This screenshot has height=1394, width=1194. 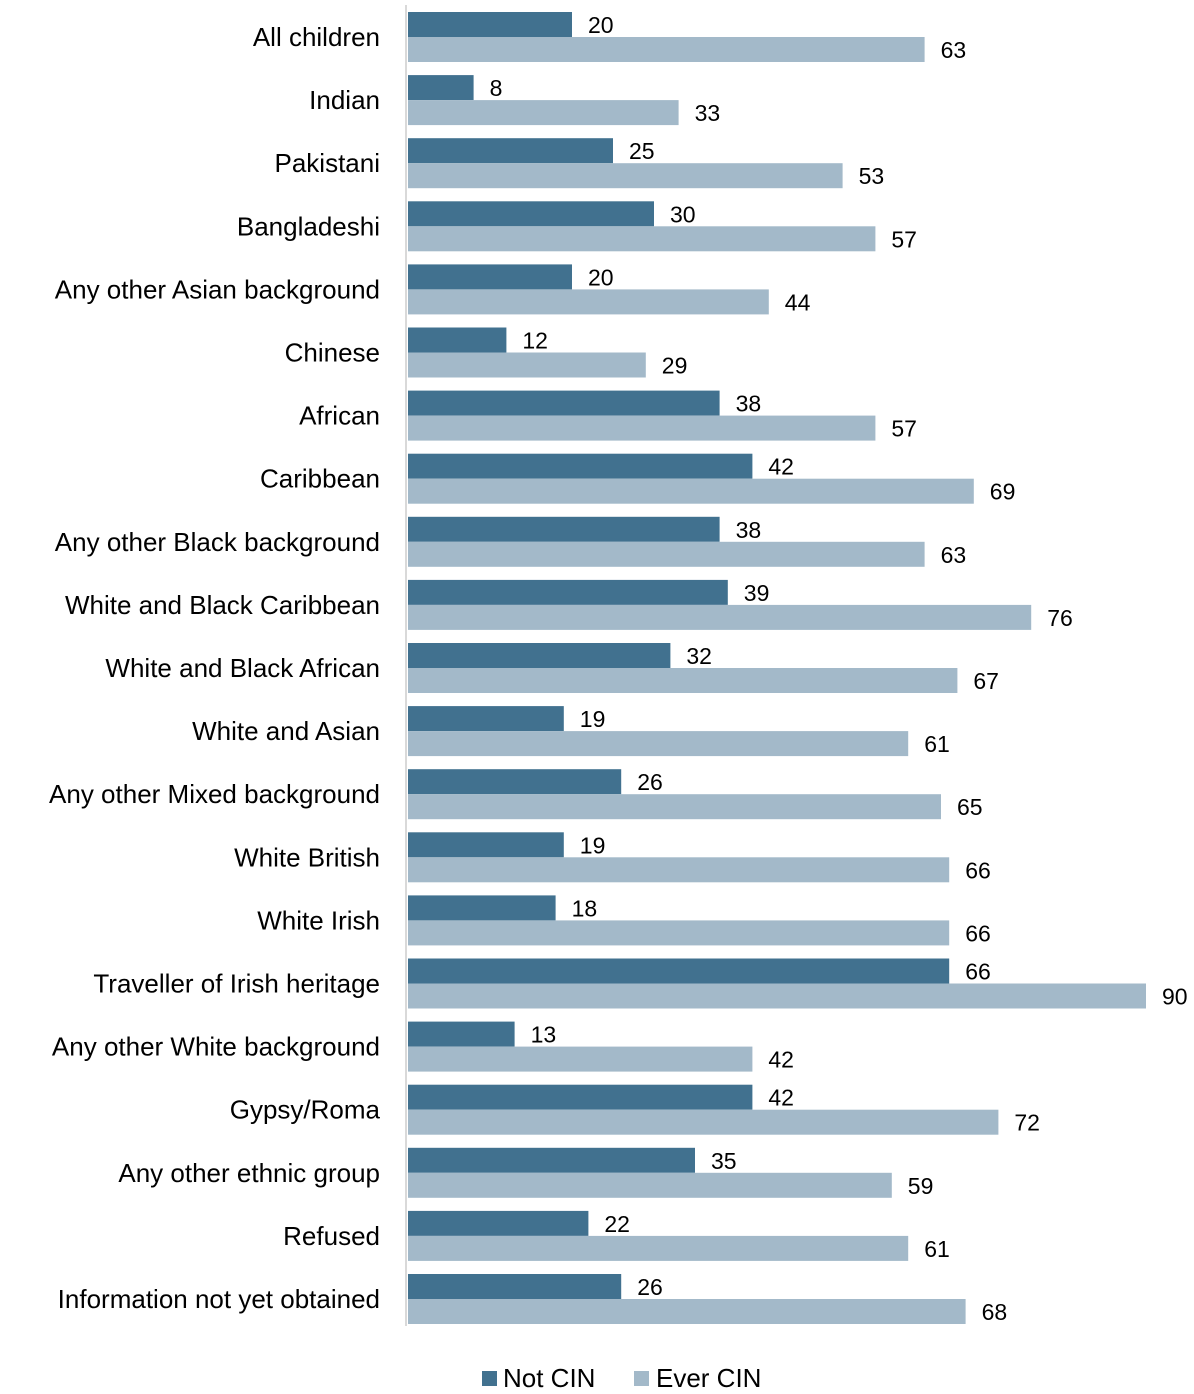 I want to click on bar-not-cin-white-british, so click(x=486, y=845).